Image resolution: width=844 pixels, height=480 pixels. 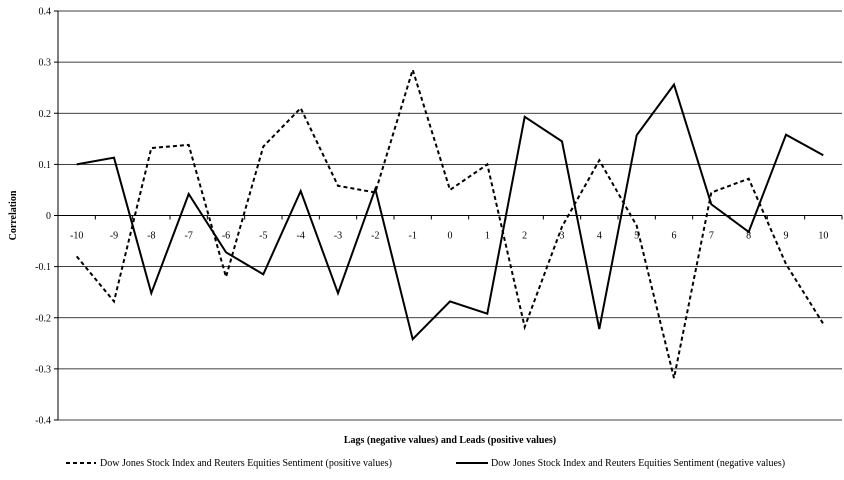 What do you see at coordinates (599, 236) in the screenshot?
I see `x-tick-label: 4` at bounding box center [599, 236].